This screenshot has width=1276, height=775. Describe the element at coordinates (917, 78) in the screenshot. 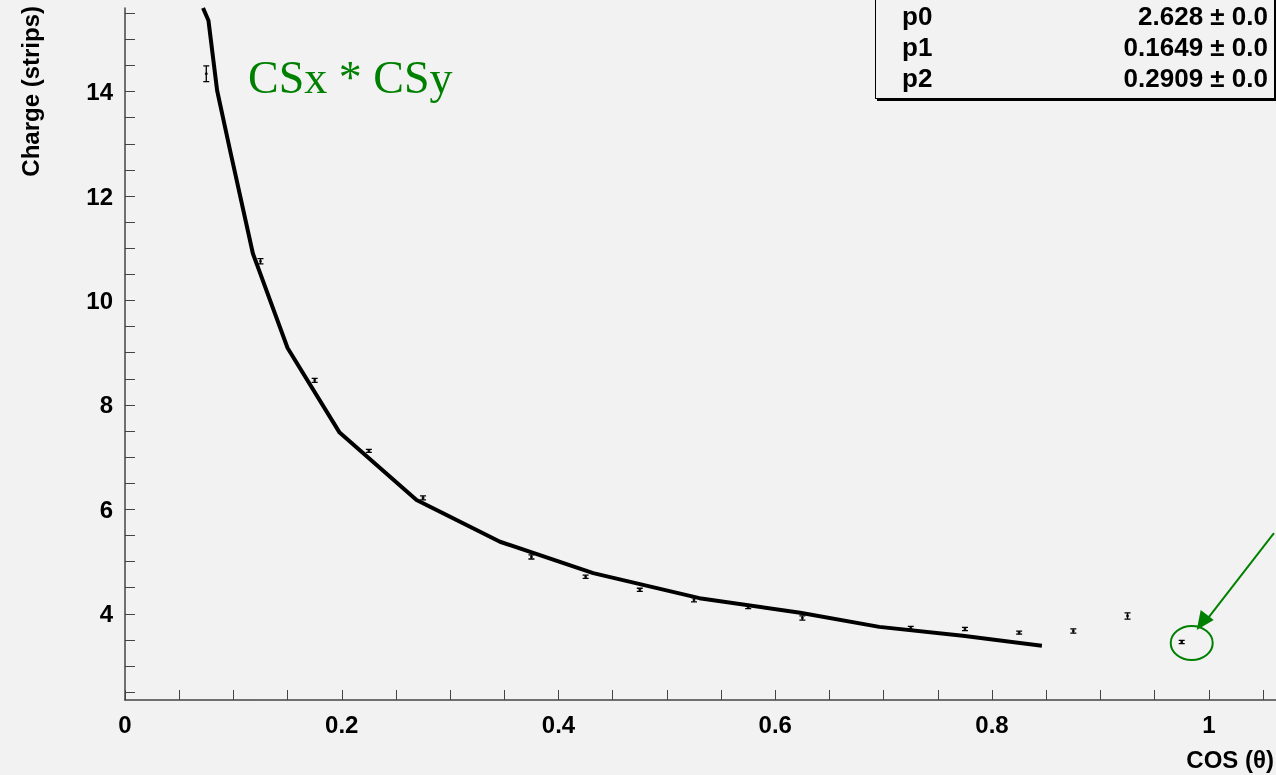

I see `annotation: p2` at that location.